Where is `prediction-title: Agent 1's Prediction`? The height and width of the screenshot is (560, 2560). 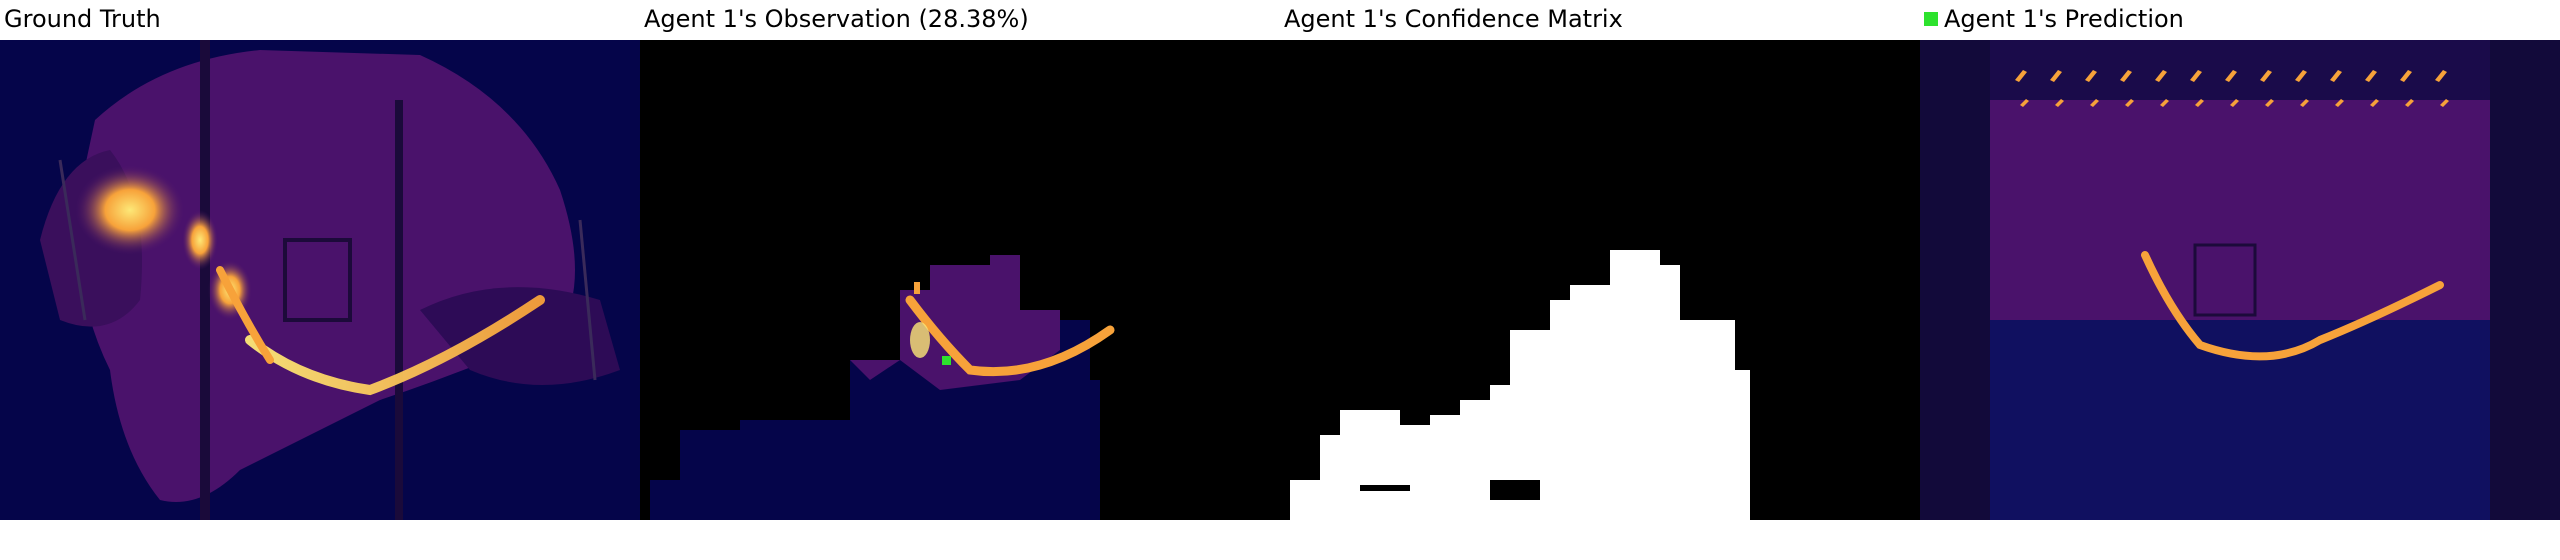 prediction-title: Agent 1's Prediction is located at coordinates (2054, 19).